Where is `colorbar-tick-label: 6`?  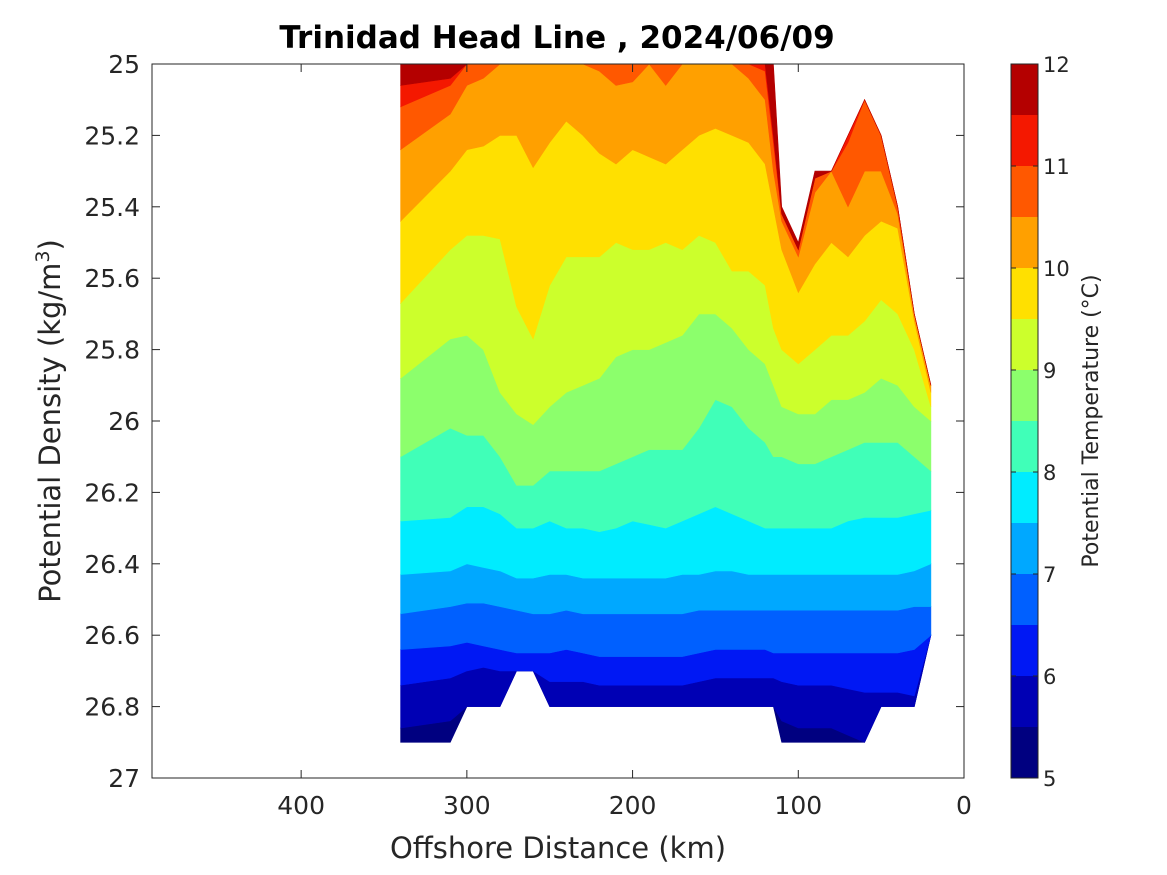
colorbar-tick-label: 6 is located at coordinates (1049, 677).